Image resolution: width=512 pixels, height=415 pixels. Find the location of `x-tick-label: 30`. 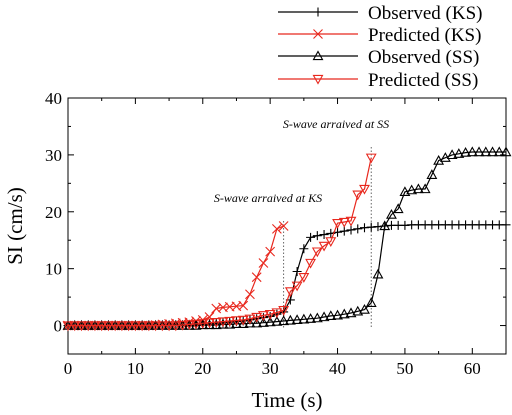

x-tick-label: 30 is located at coordinates (270, 368).